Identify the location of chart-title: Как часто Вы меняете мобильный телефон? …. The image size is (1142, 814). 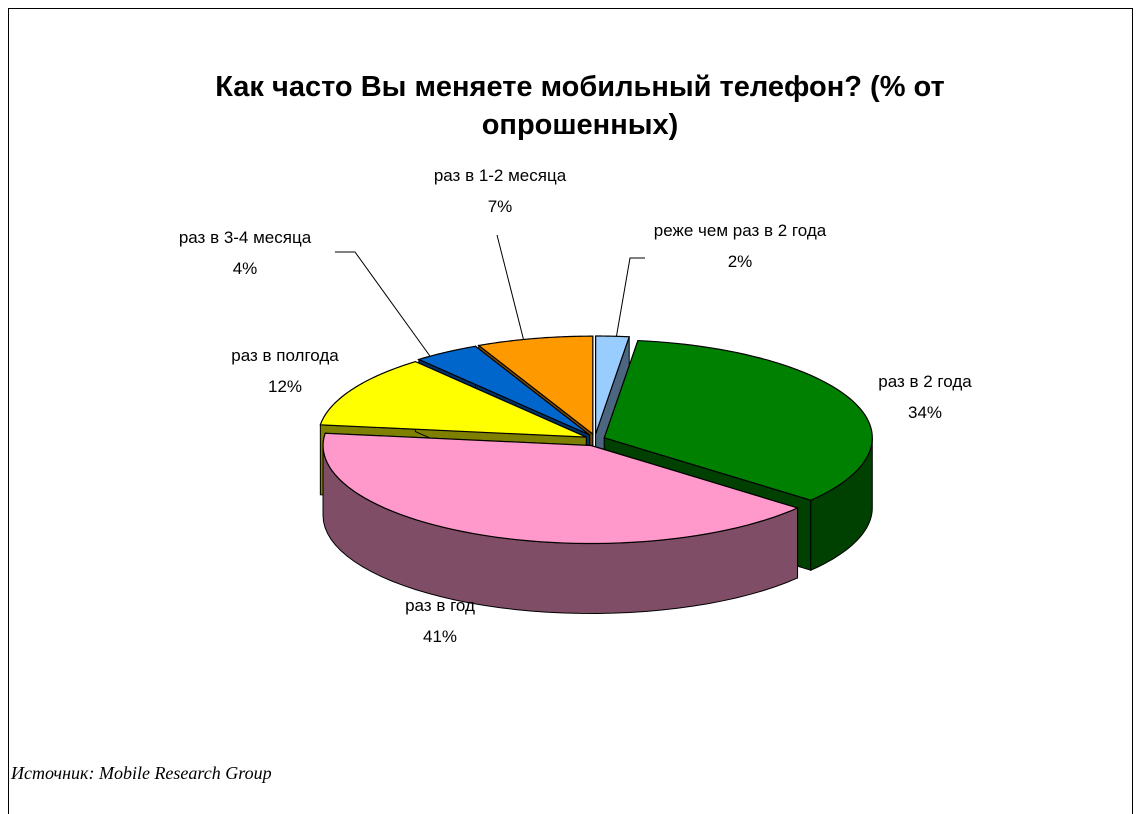
(580, 106).